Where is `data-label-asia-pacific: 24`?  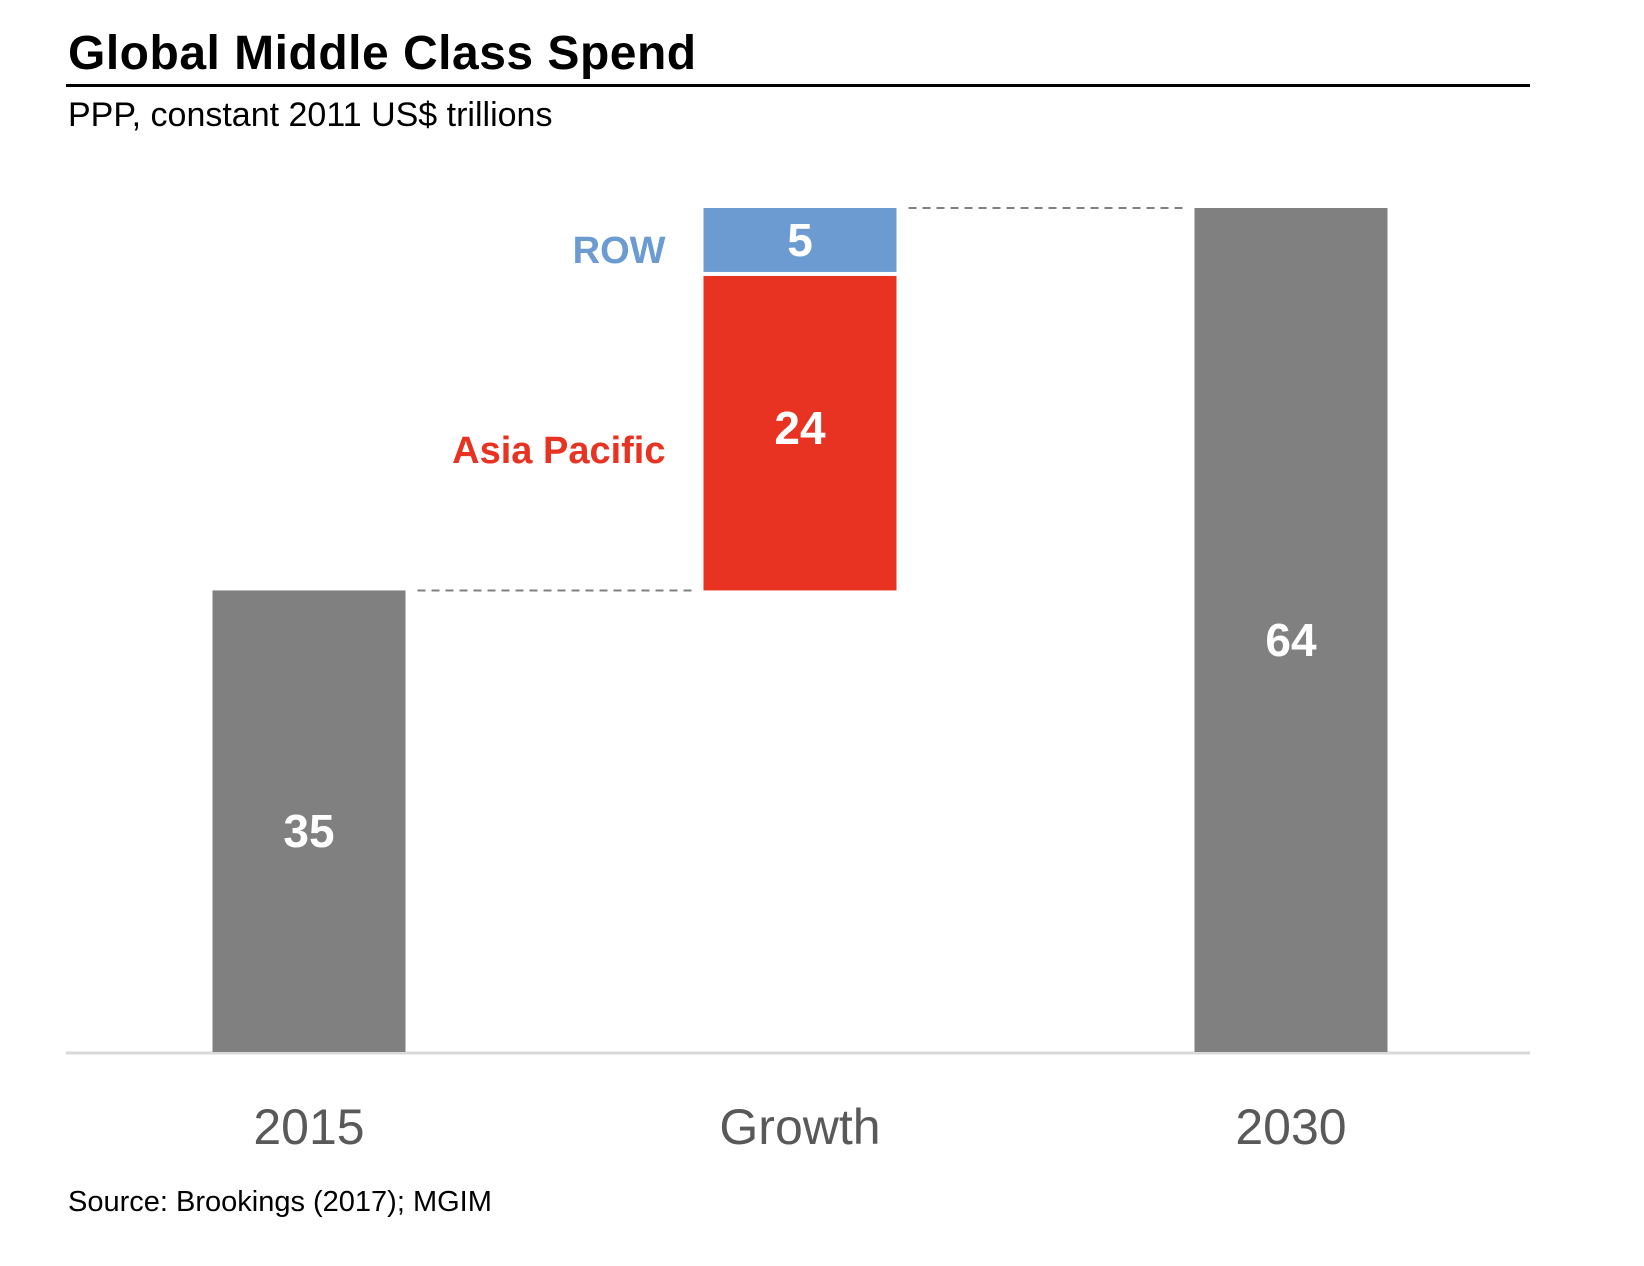
data-label-asia-pacific: 24 is located at coordinates (800, 428).